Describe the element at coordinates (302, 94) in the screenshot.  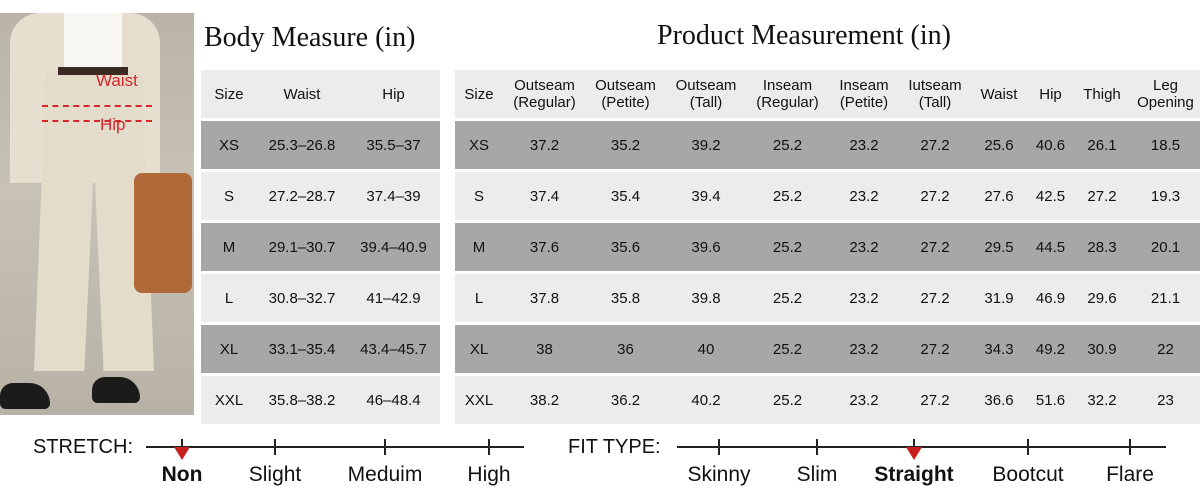
I see `column-header: Waist` at that location.